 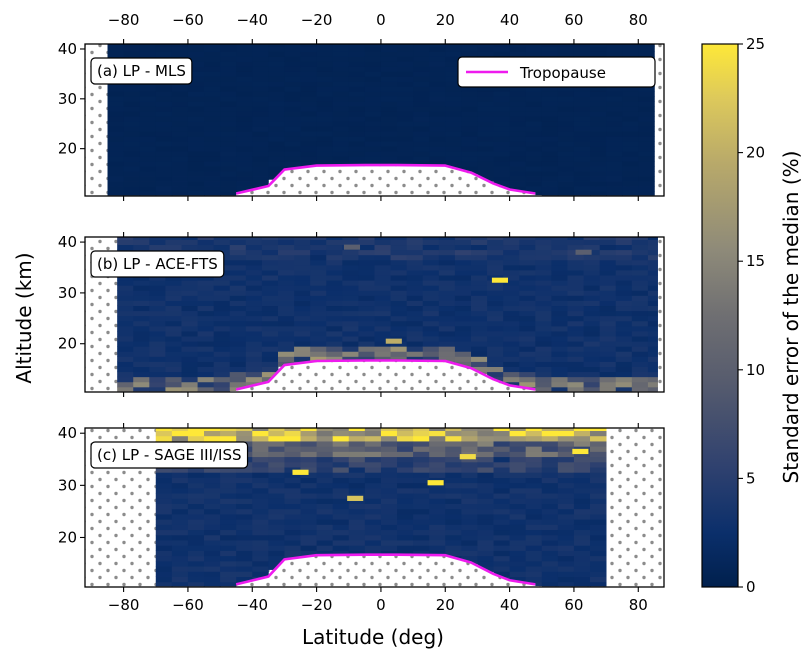 What do you see at coordinates (188, 605) in the screenshot?
I see `x-tick-label: −60` at bounding box center [188, 605].